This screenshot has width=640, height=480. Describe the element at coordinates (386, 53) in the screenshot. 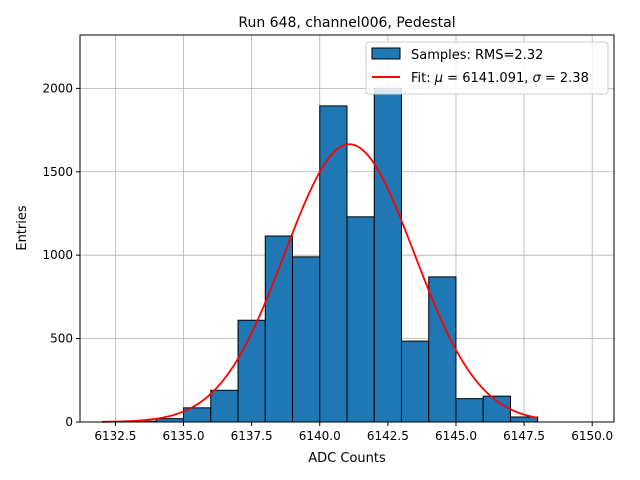

I see `legend-histogram-swatch` at that location.